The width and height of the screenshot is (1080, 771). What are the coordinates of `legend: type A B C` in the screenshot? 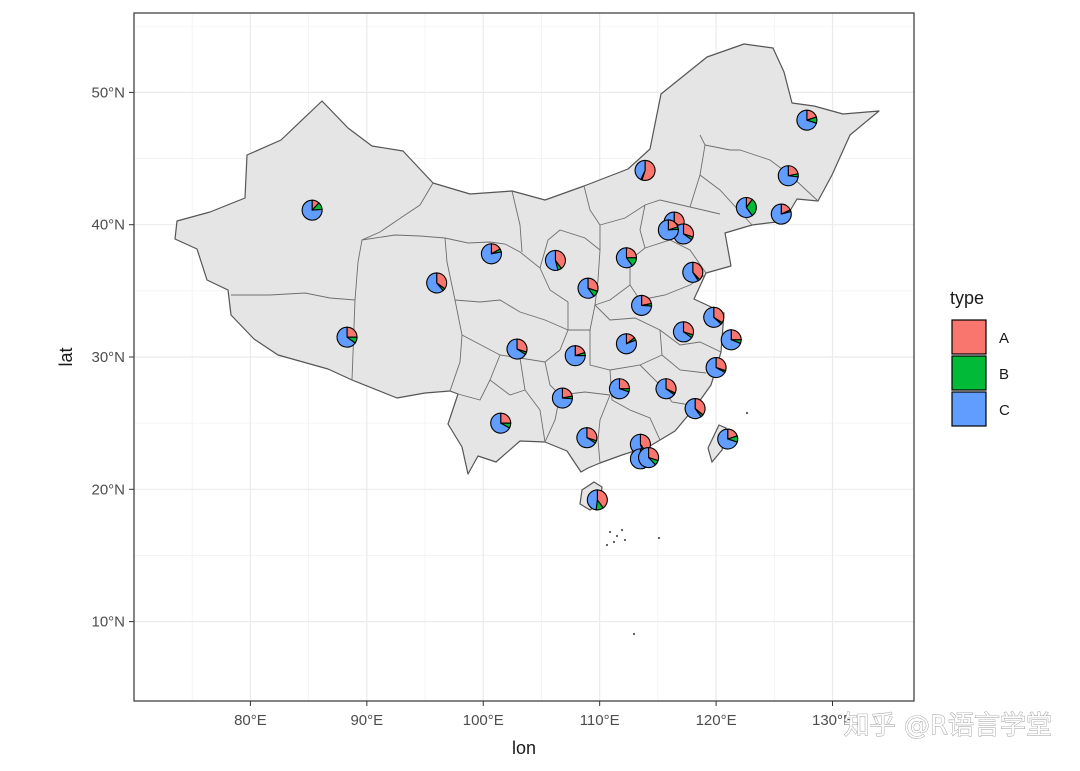 It's located at (980, 357).